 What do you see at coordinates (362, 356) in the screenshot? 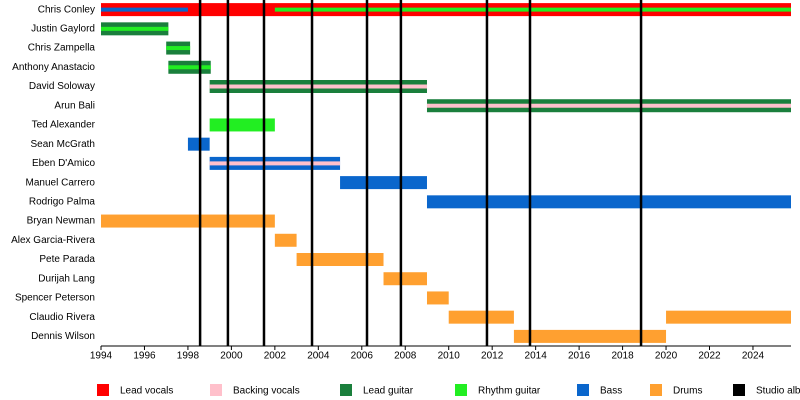
I see `x-tick-label: 2006` at bounding box center [362, 356].